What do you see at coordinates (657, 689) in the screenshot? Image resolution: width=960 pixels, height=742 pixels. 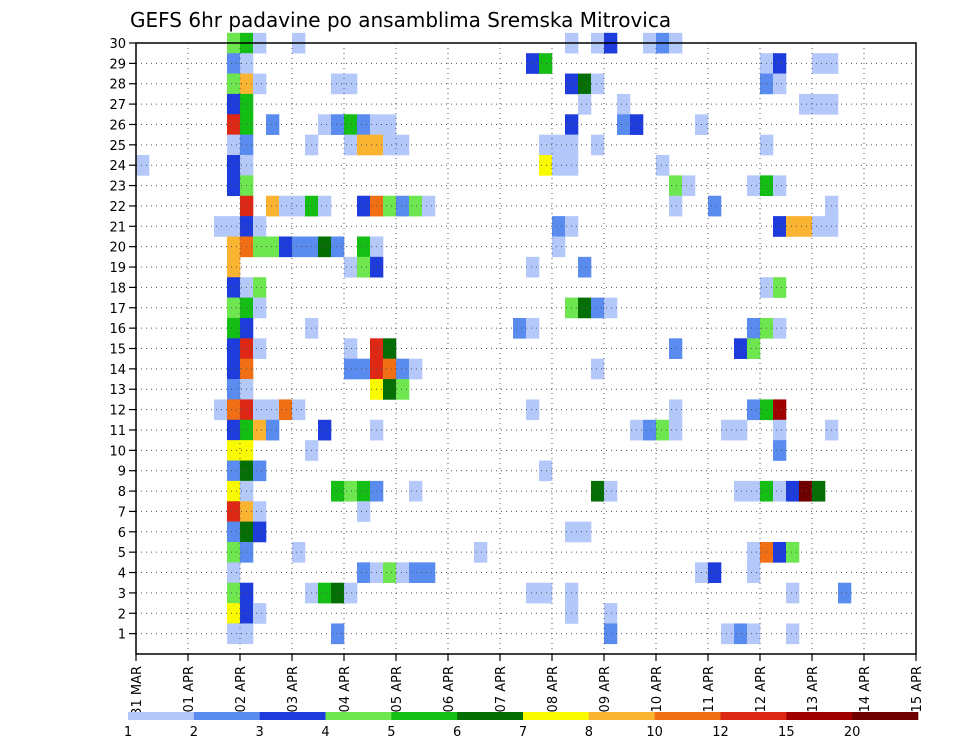 I see `x-tick-label: 10 APR` at bounding box center [657, 689].